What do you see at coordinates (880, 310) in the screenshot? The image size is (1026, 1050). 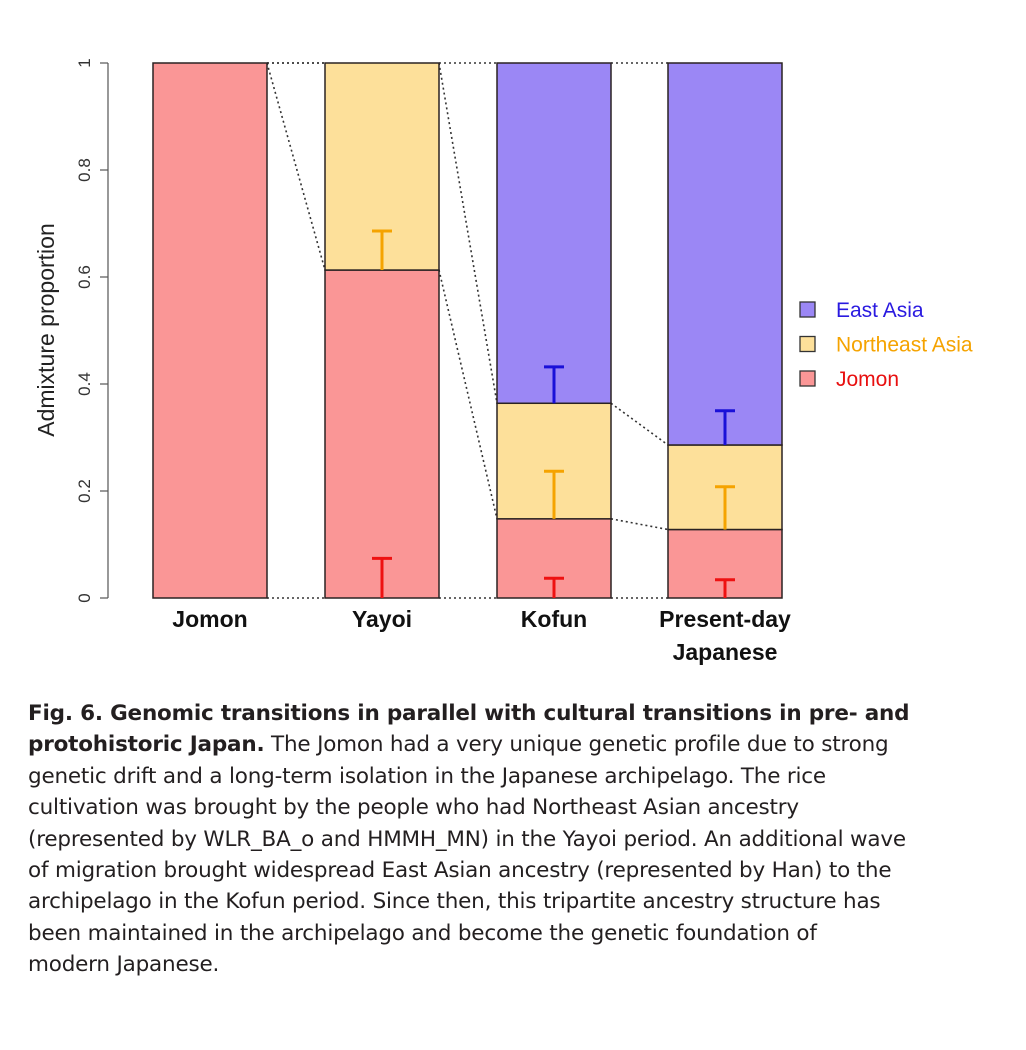 I see `legend-label: East Asia` at bounding box center [880, 310].